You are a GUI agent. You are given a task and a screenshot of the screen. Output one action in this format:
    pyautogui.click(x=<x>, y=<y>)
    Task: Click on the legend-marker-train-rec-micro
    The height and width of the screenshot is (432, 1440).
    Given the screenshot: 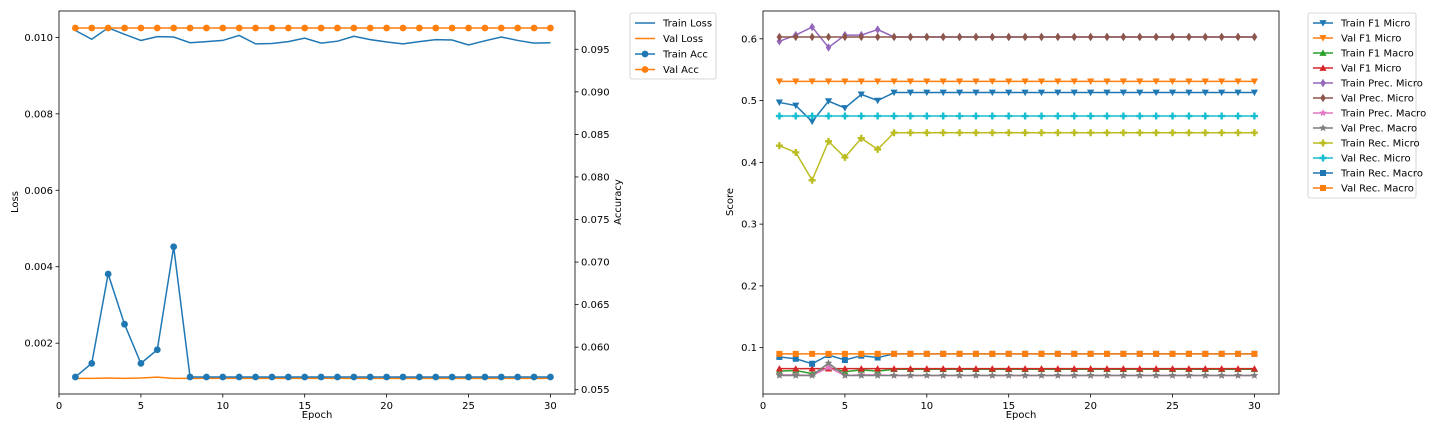 What is the action you would take?
    pyautogui.click(x=1323, y=143)
    